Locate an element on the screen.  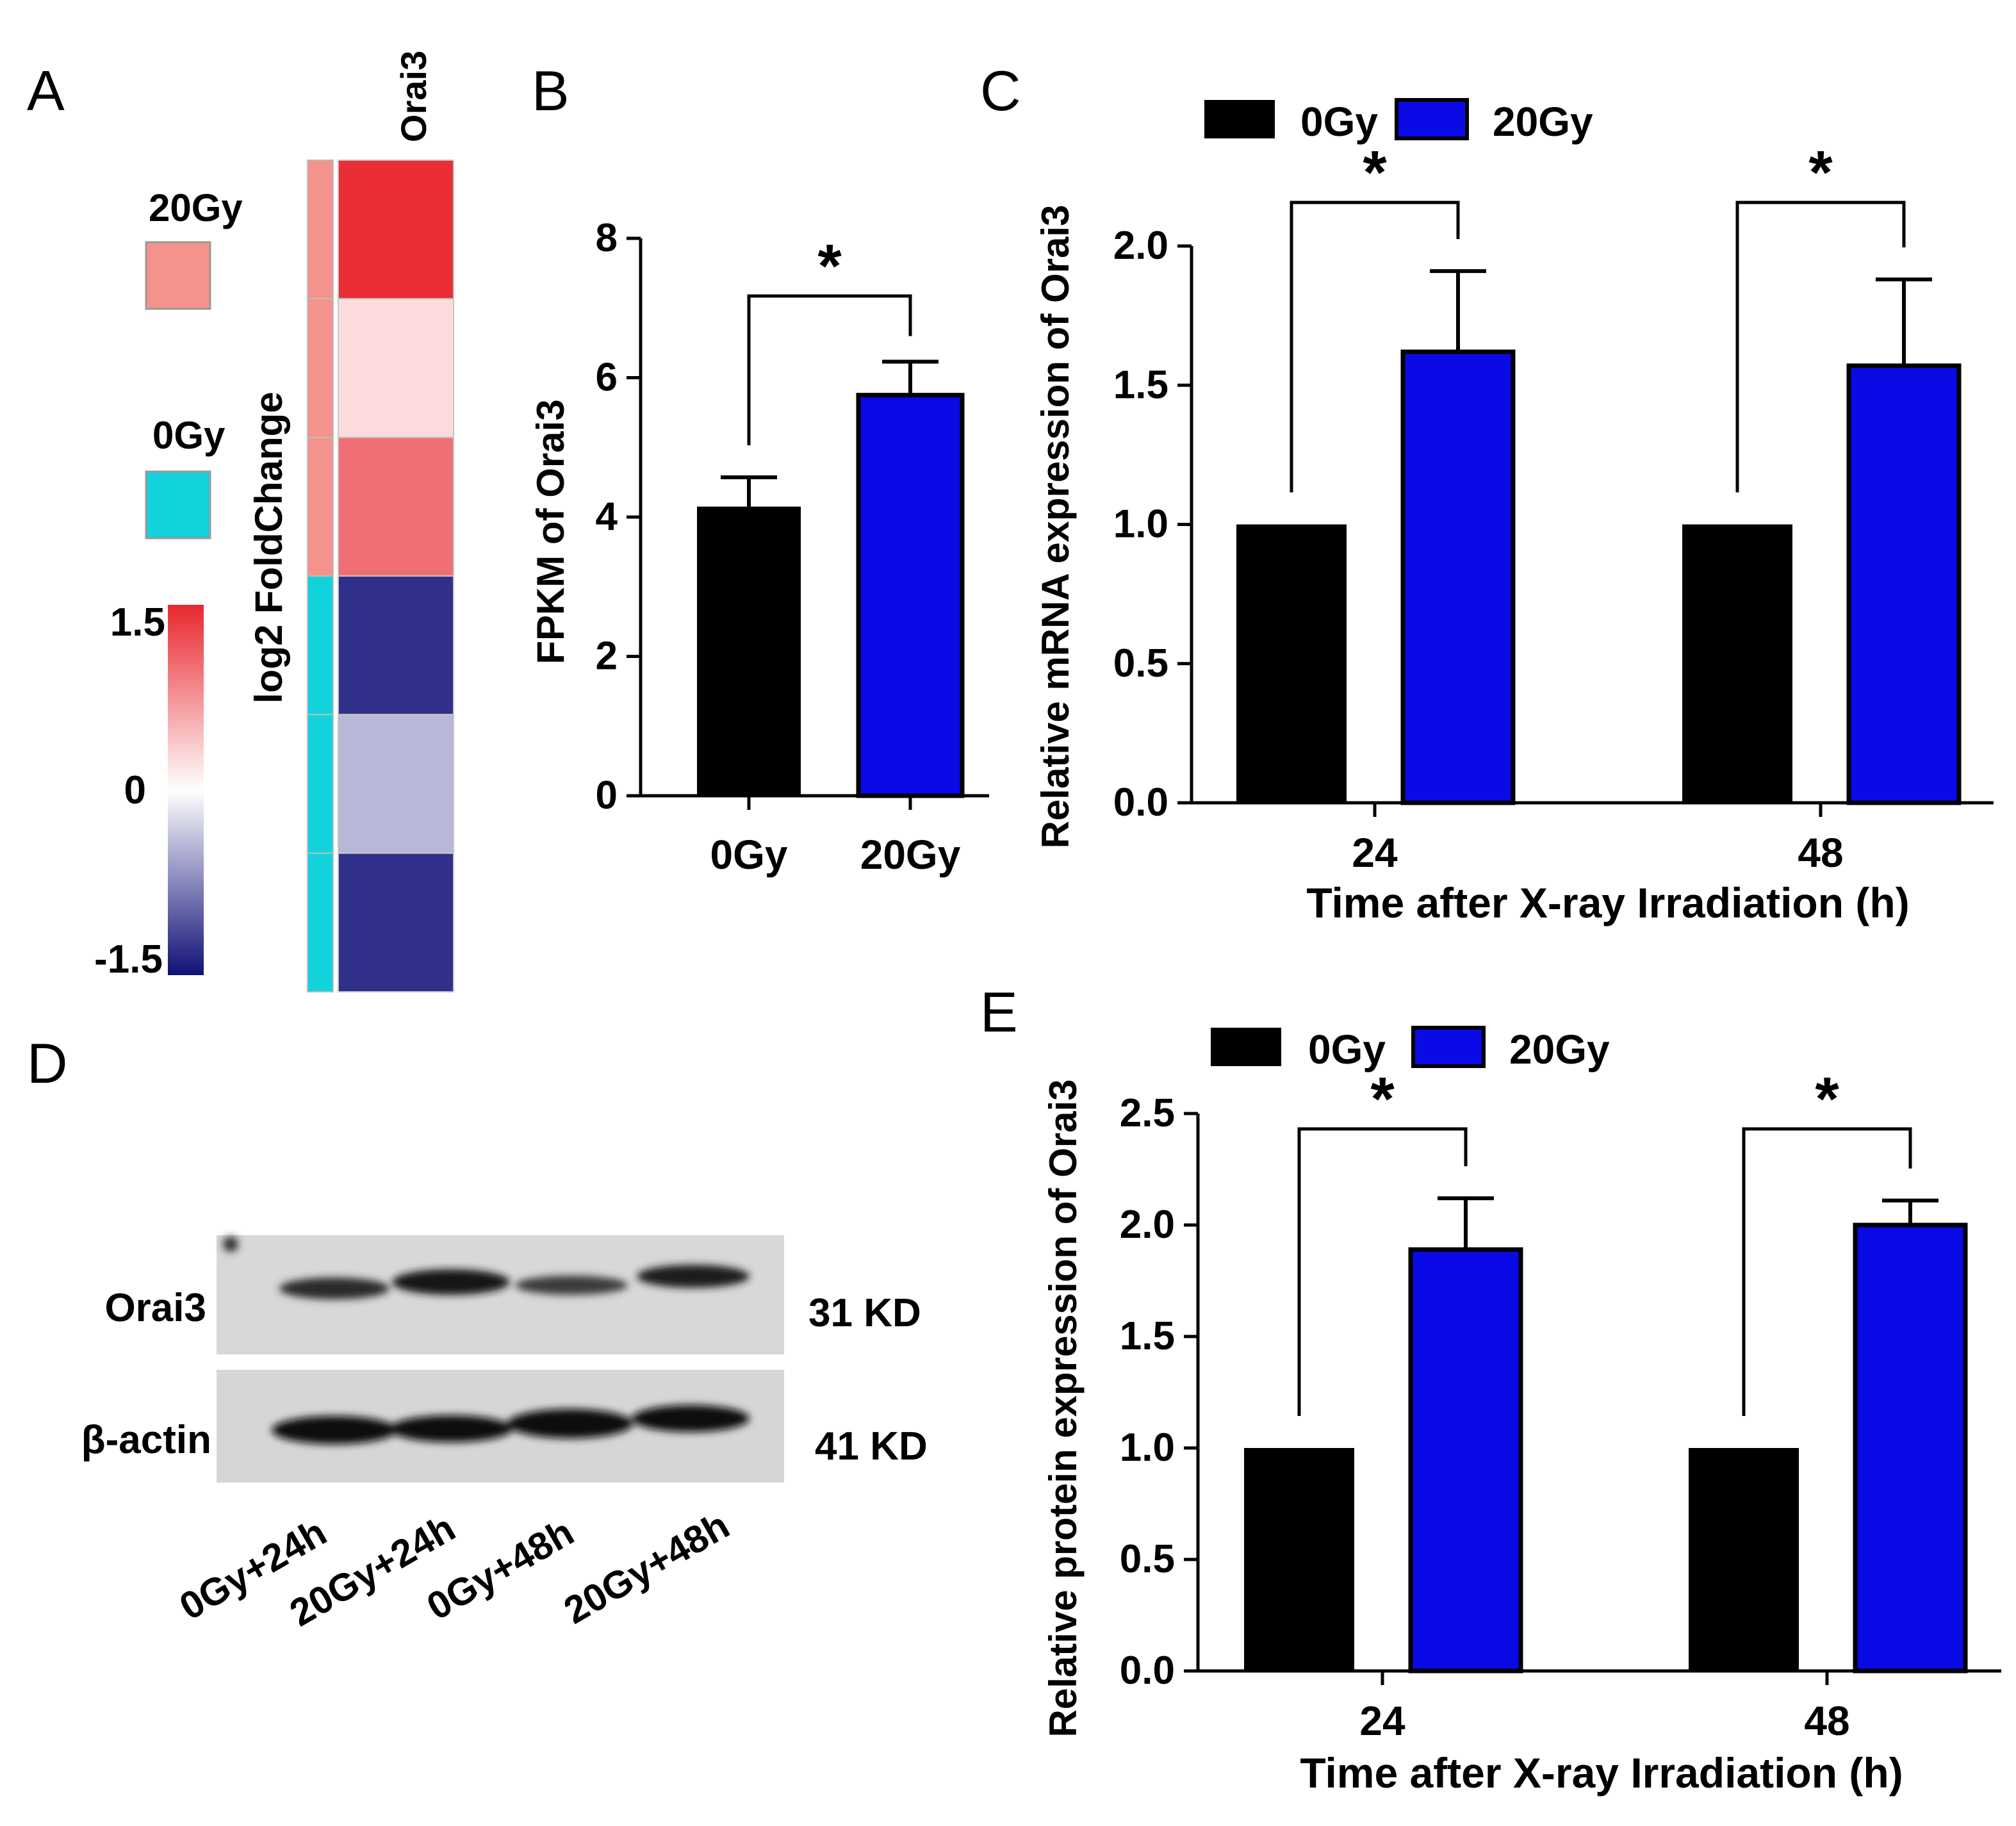
colorbar-tick-low: -1.5 is located at coordinates (128, 959).